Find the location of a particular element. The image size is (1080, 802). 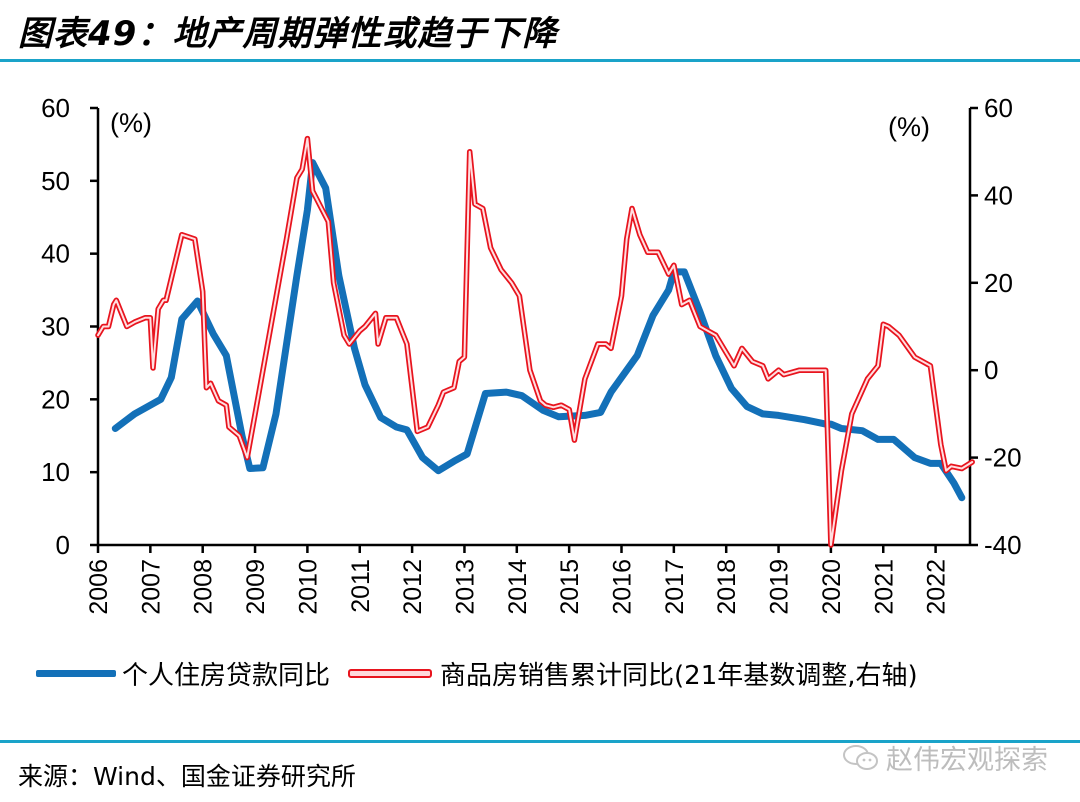

watermark-text: 赵伟宏观探索 is located at coordinates (967, 760).